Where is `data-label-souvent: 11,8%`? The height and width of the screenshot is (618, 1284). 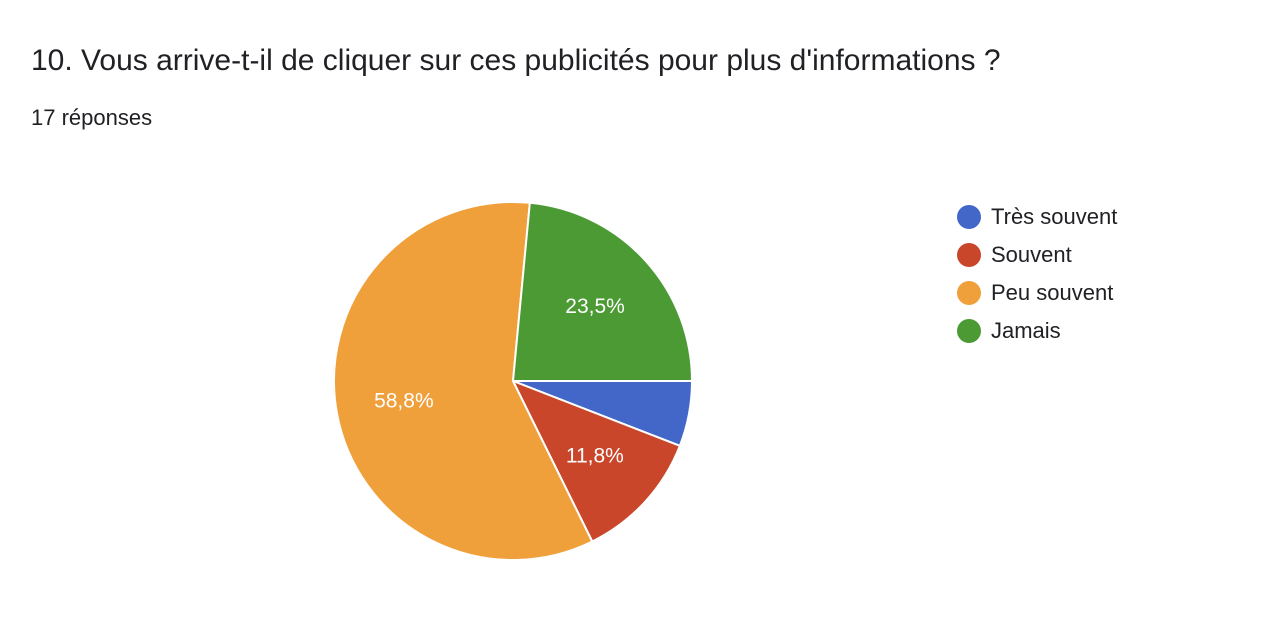
data-label-souvent: 11,8% is located at coordinates (595, 455).